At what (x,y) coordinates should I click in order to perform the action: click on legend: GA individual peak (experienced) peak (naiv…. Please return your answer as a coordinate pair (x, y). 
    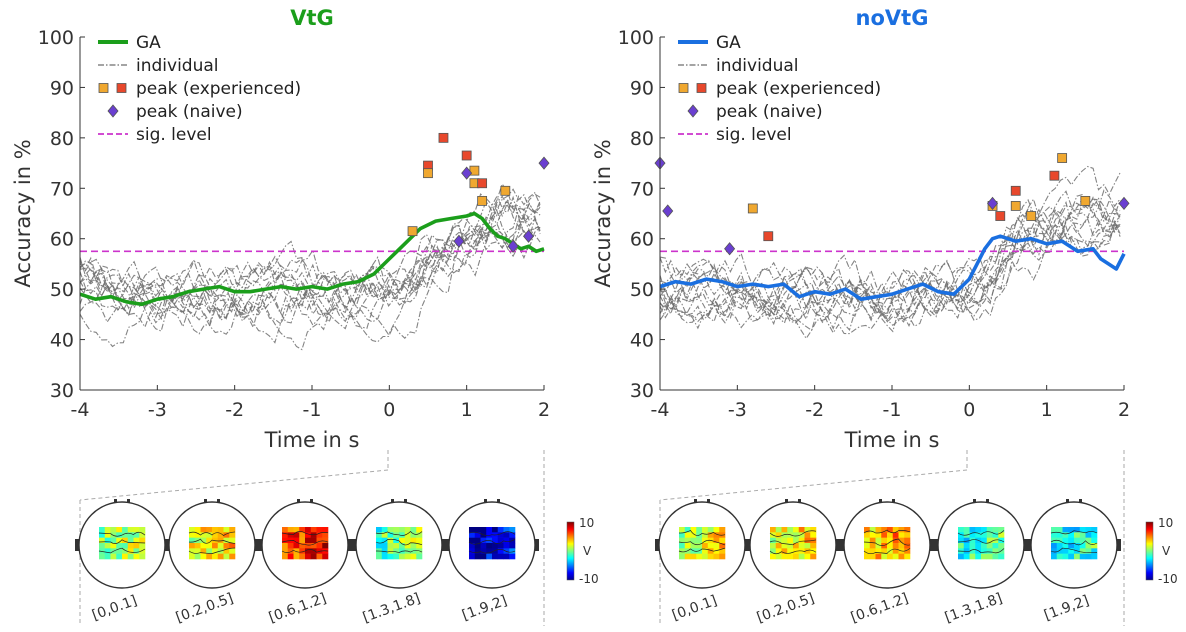
    Looking at the image, I should click on (779, 89).